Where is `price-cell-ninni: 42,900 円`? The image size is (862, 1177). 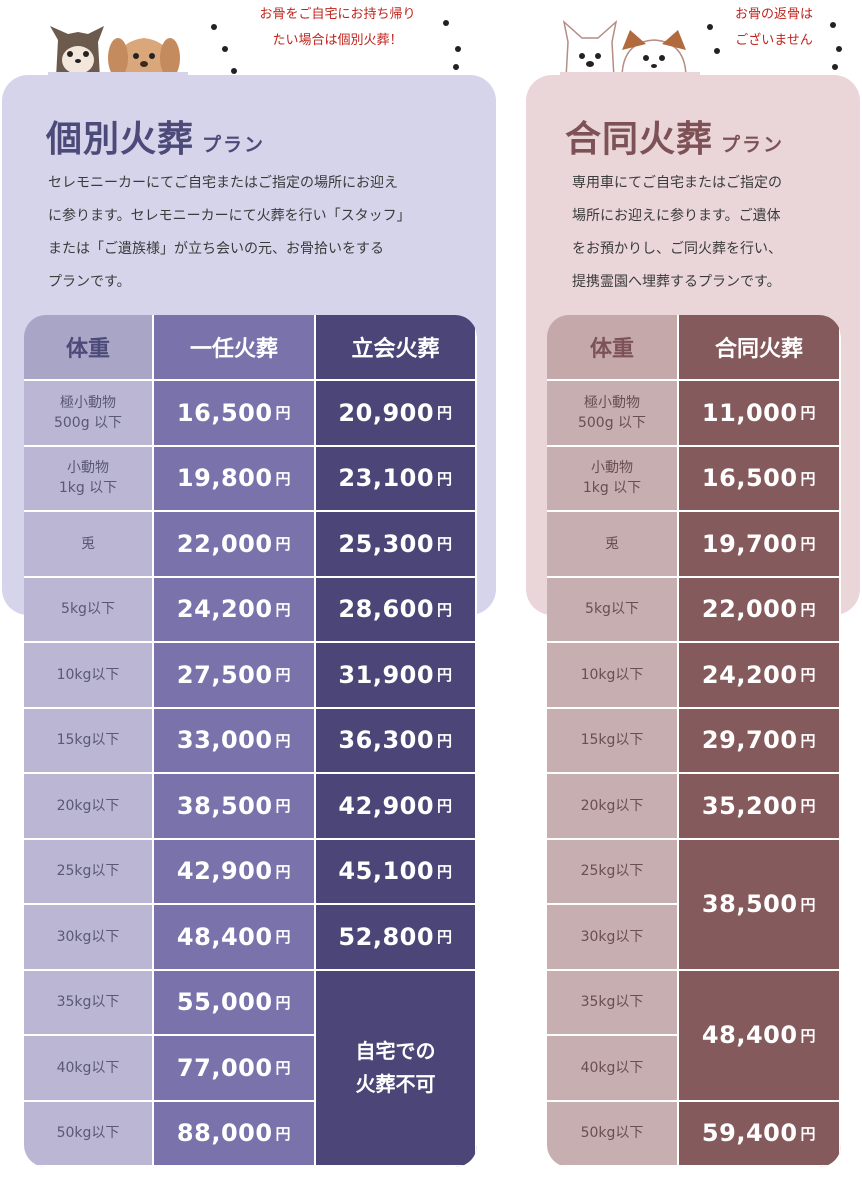
price-cell-ninni: 42,900 円 is located at coordinates (235, 872).